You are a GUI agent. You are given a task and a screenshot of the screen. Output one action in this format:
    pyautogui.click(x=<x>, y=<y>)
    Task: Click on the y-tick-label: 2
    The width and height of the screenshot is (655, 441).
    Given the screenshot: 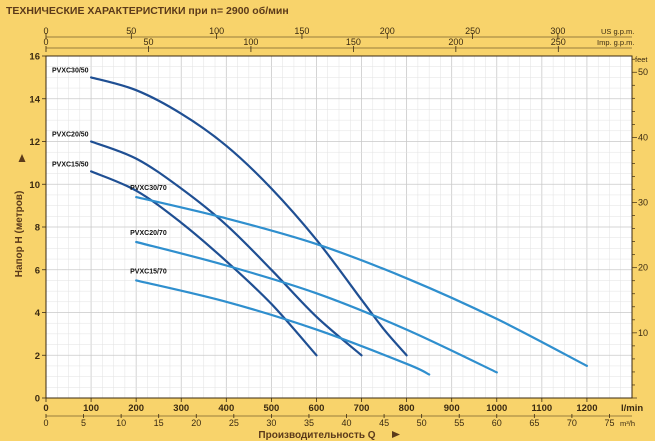 What is the action you would take?
    pyautogui.click(x=37, y=356)
    